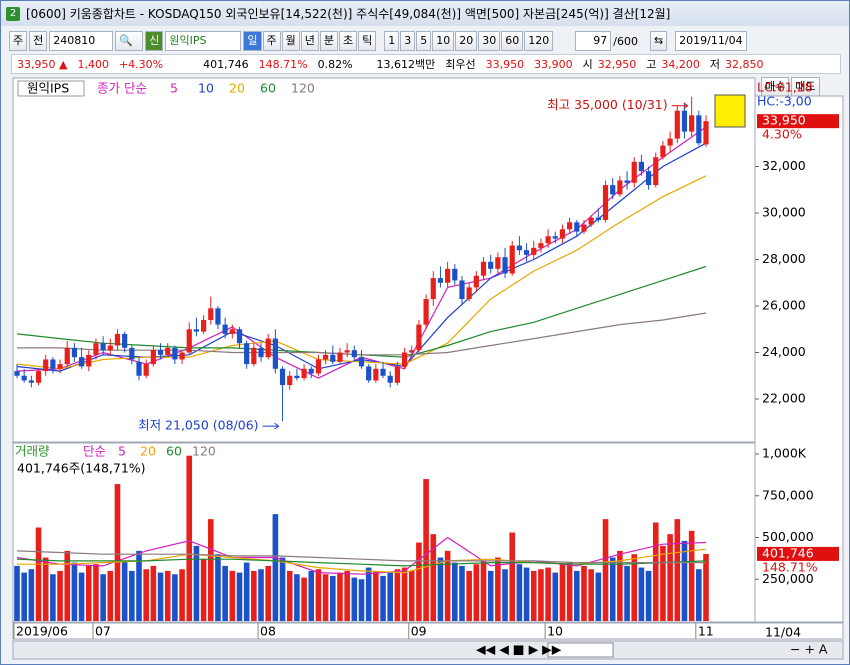 The width and height of the screenshot is (850, 665). Describe the element at coordinates (489, 41) in the screenshot. I see `interval-button: 30` at that location.